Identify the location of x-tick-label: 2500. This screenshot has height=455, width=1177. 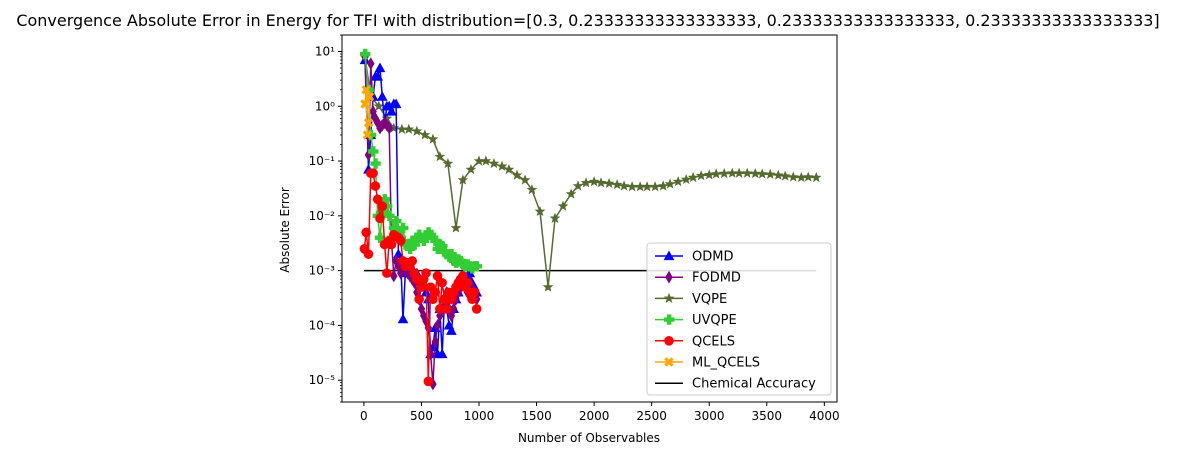
(651, 416).